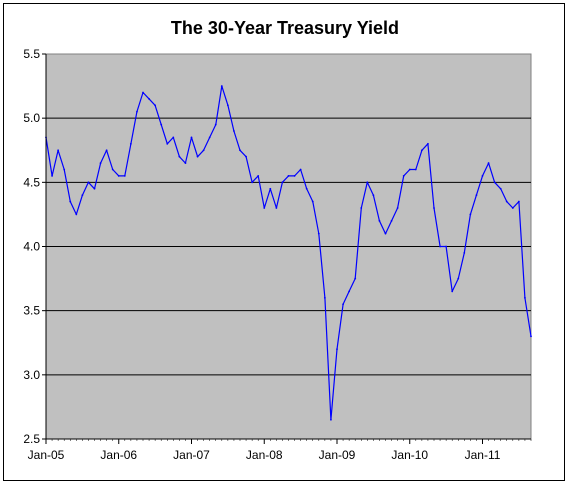 Image resolution: width=570 pixels, height=487 pixels. I want to click on x-tick-label: Jan-05, so click(46, 455).